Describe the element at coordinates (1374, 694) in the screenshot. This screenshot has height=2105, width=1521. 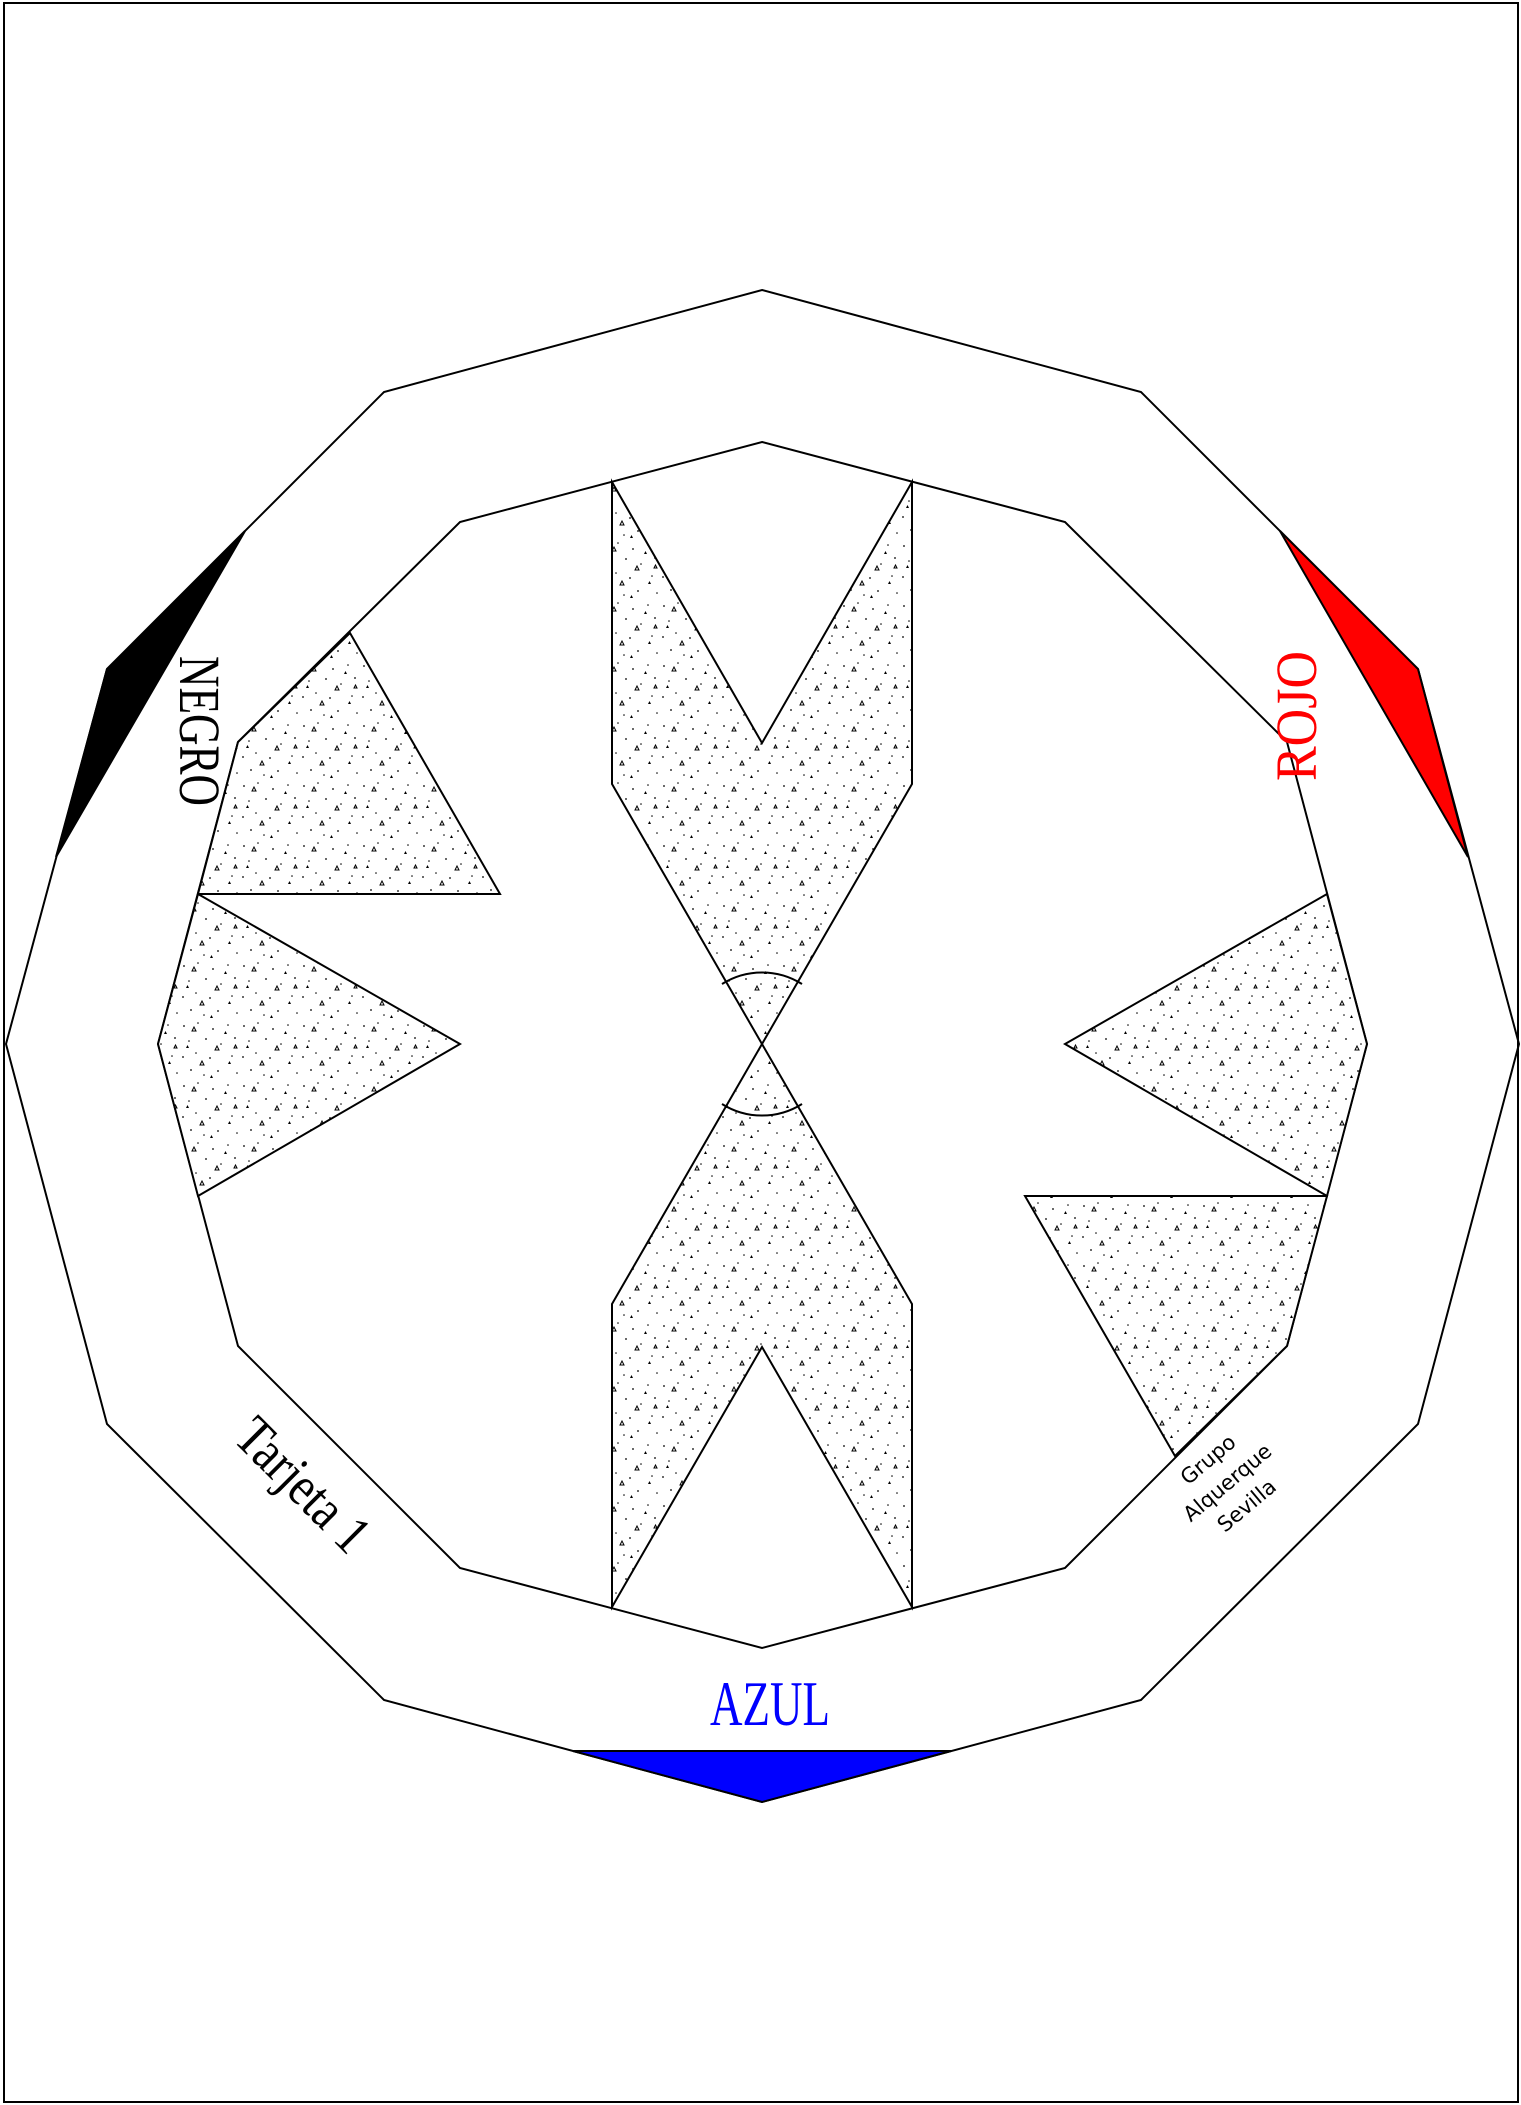
I see `rojo-marker` at that location.